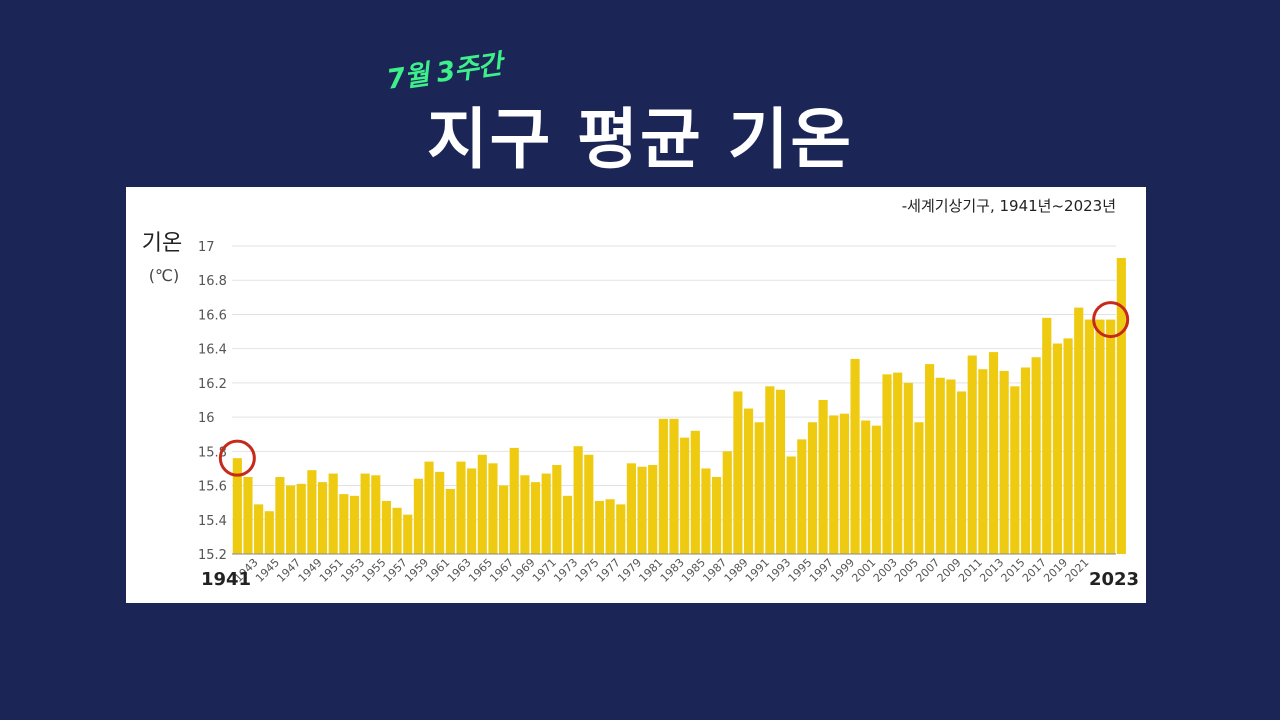  I want to click on x-tick-label: 2011, so click(970, 570).